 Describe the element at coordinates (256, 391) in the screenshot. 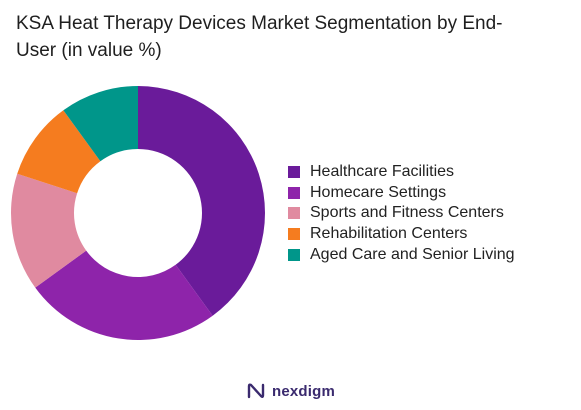

I see `nexdigm-logo-icon` at that location.